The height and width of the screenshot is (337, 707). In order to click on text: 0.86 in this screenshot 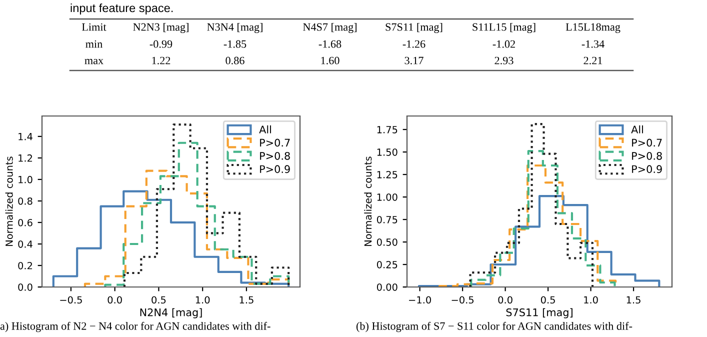, I will do `click(235, 60)`.